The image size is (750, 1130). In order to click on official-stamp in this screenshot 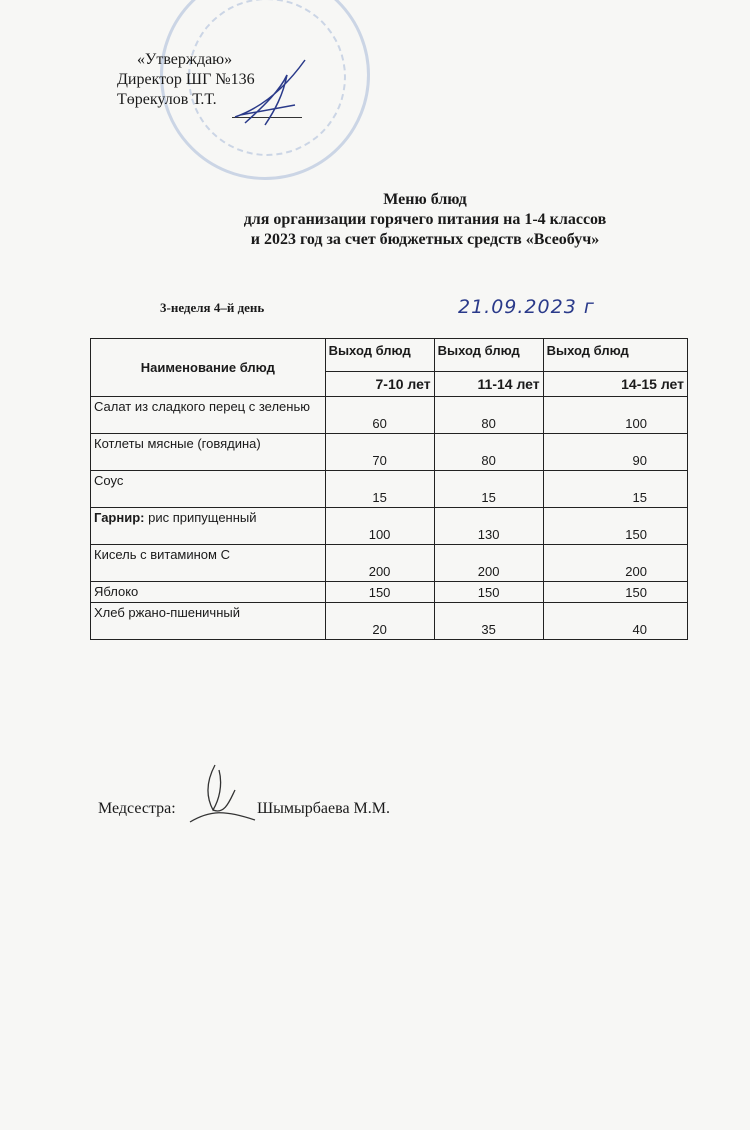, I will do `click(265, 90)`.